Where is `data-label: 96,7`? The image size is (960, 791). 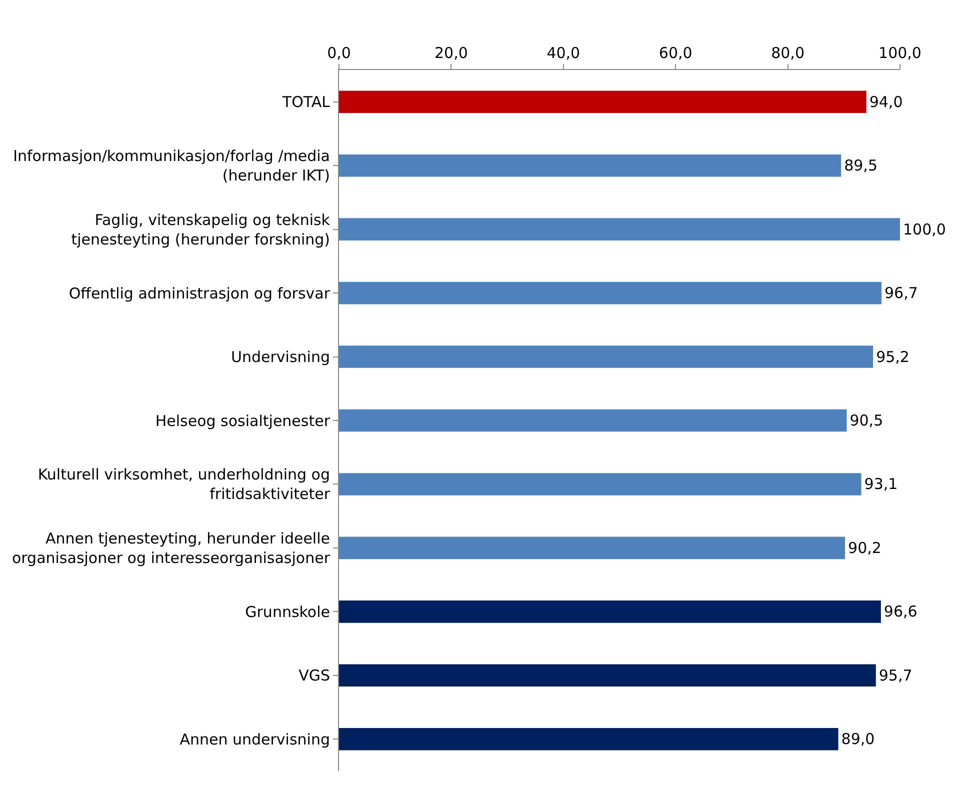 data-label: 96,7 is located at coordinates (901, 293).